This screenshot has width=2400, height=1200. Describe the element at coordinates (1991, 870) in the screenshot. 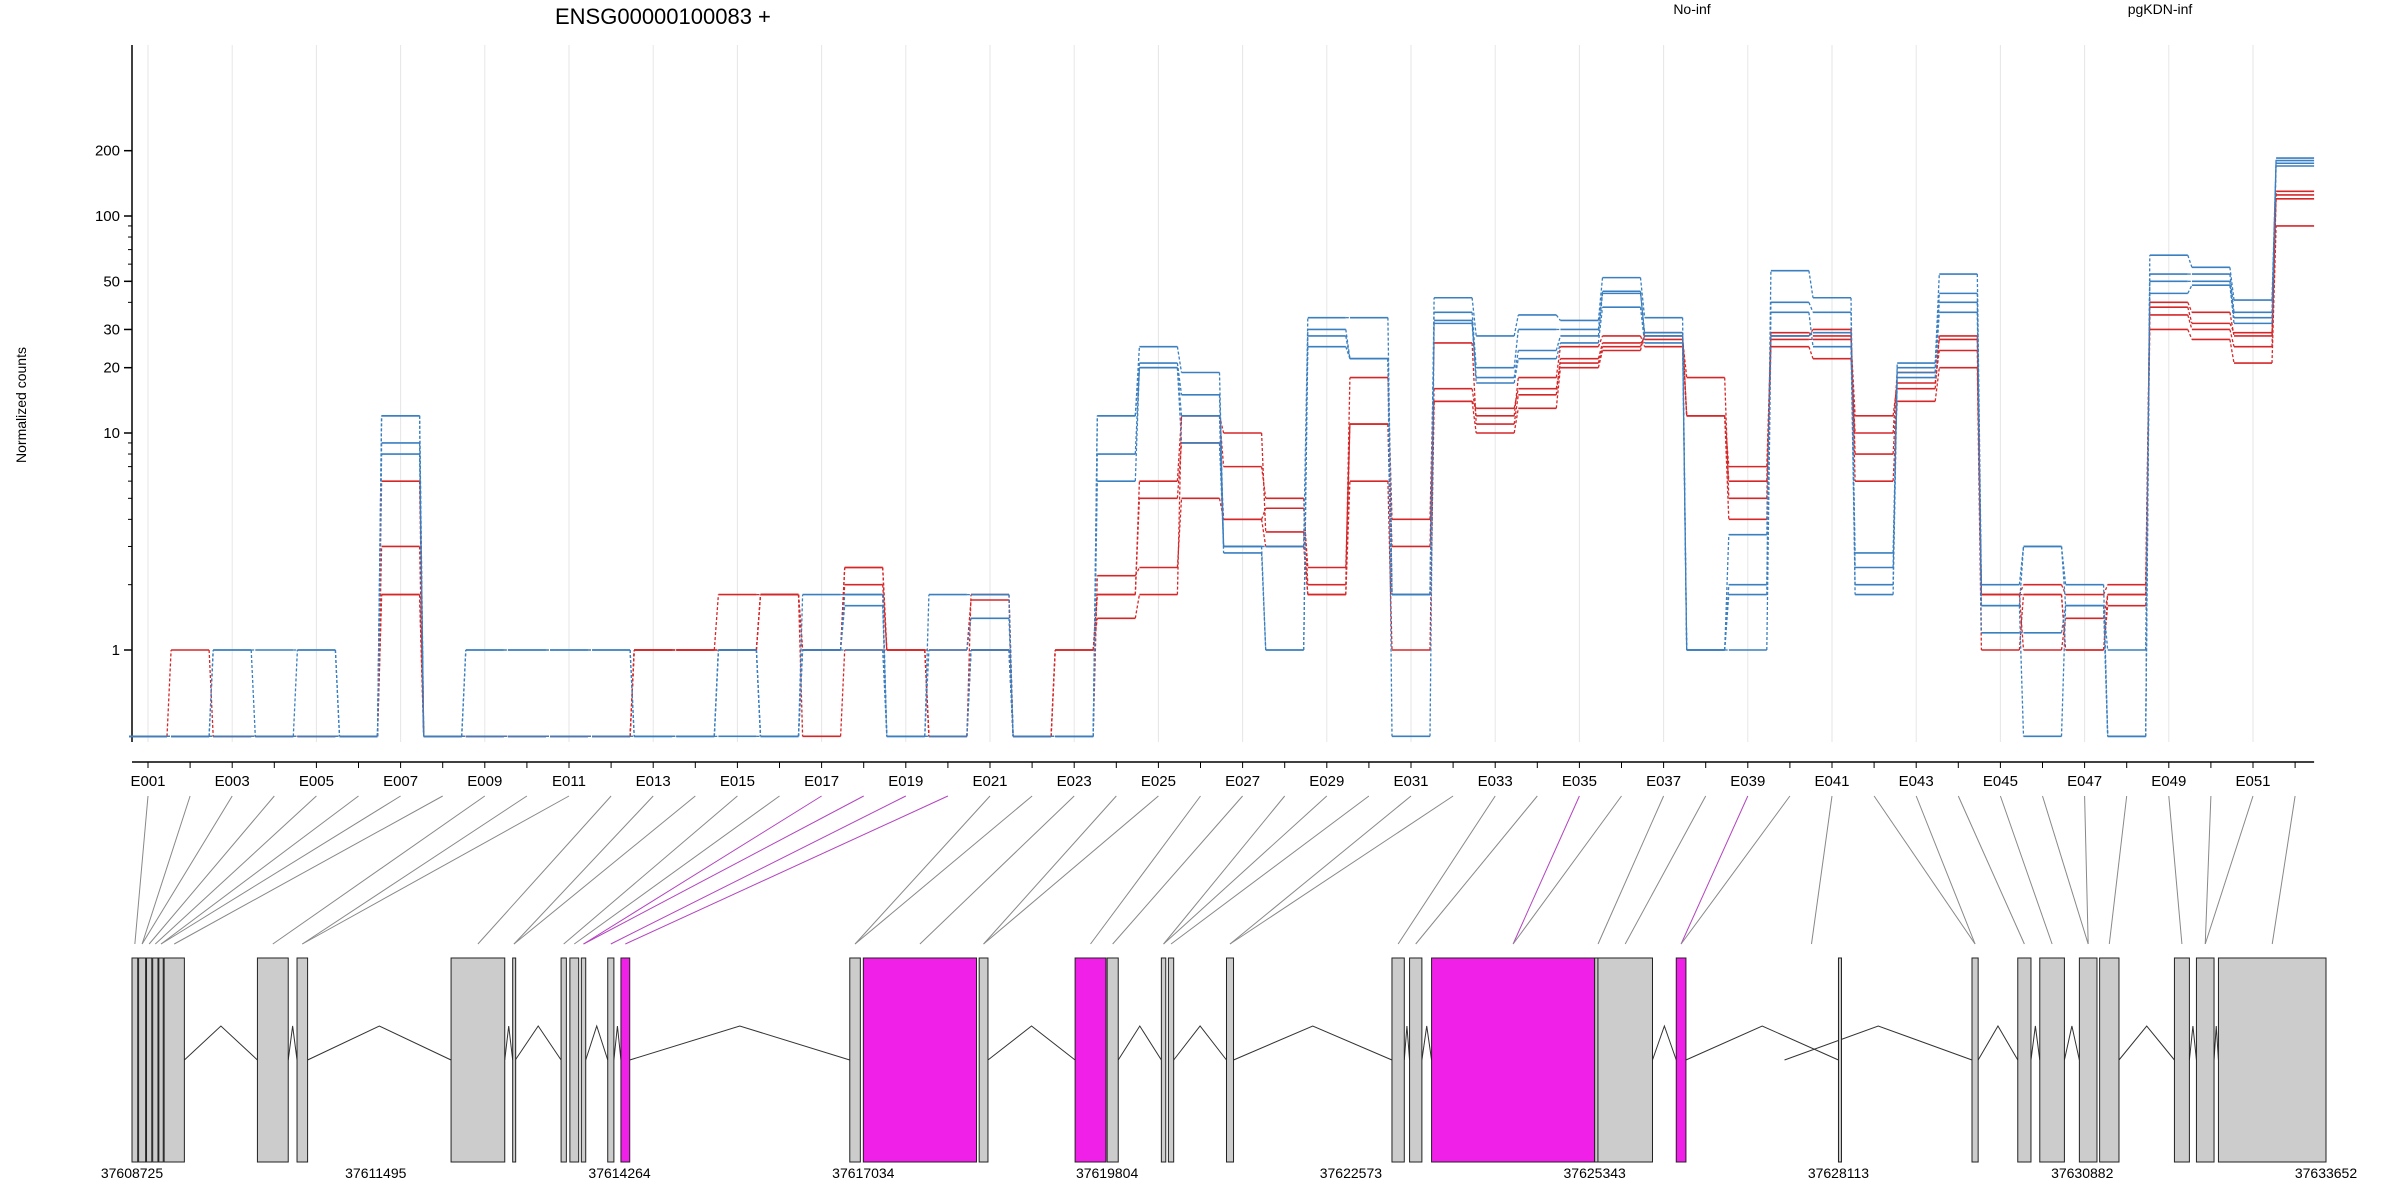

I see `mapping-e044` at that location.